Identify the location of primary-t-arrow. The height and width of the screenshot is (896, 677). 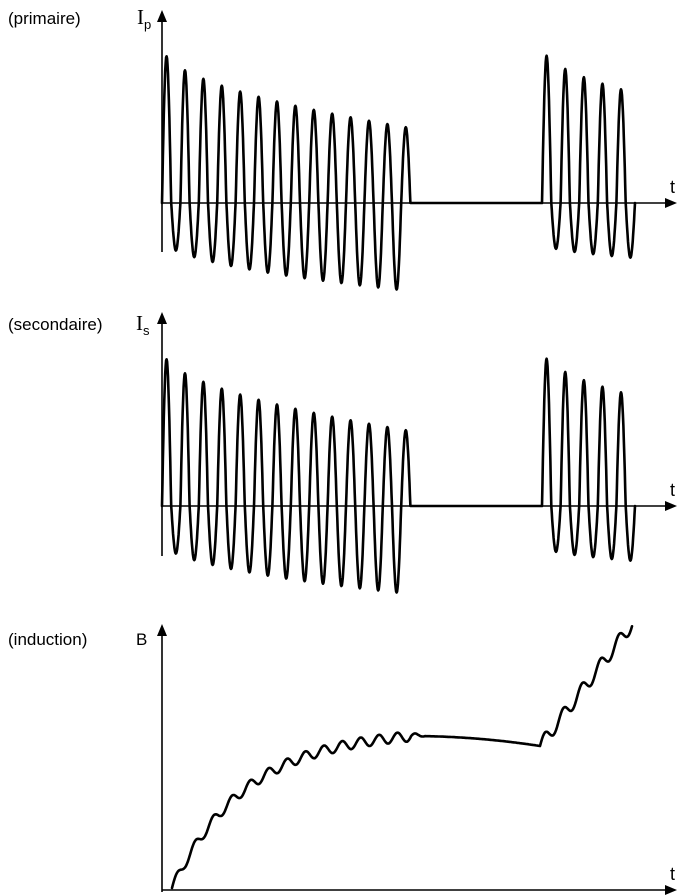
(671, 203).